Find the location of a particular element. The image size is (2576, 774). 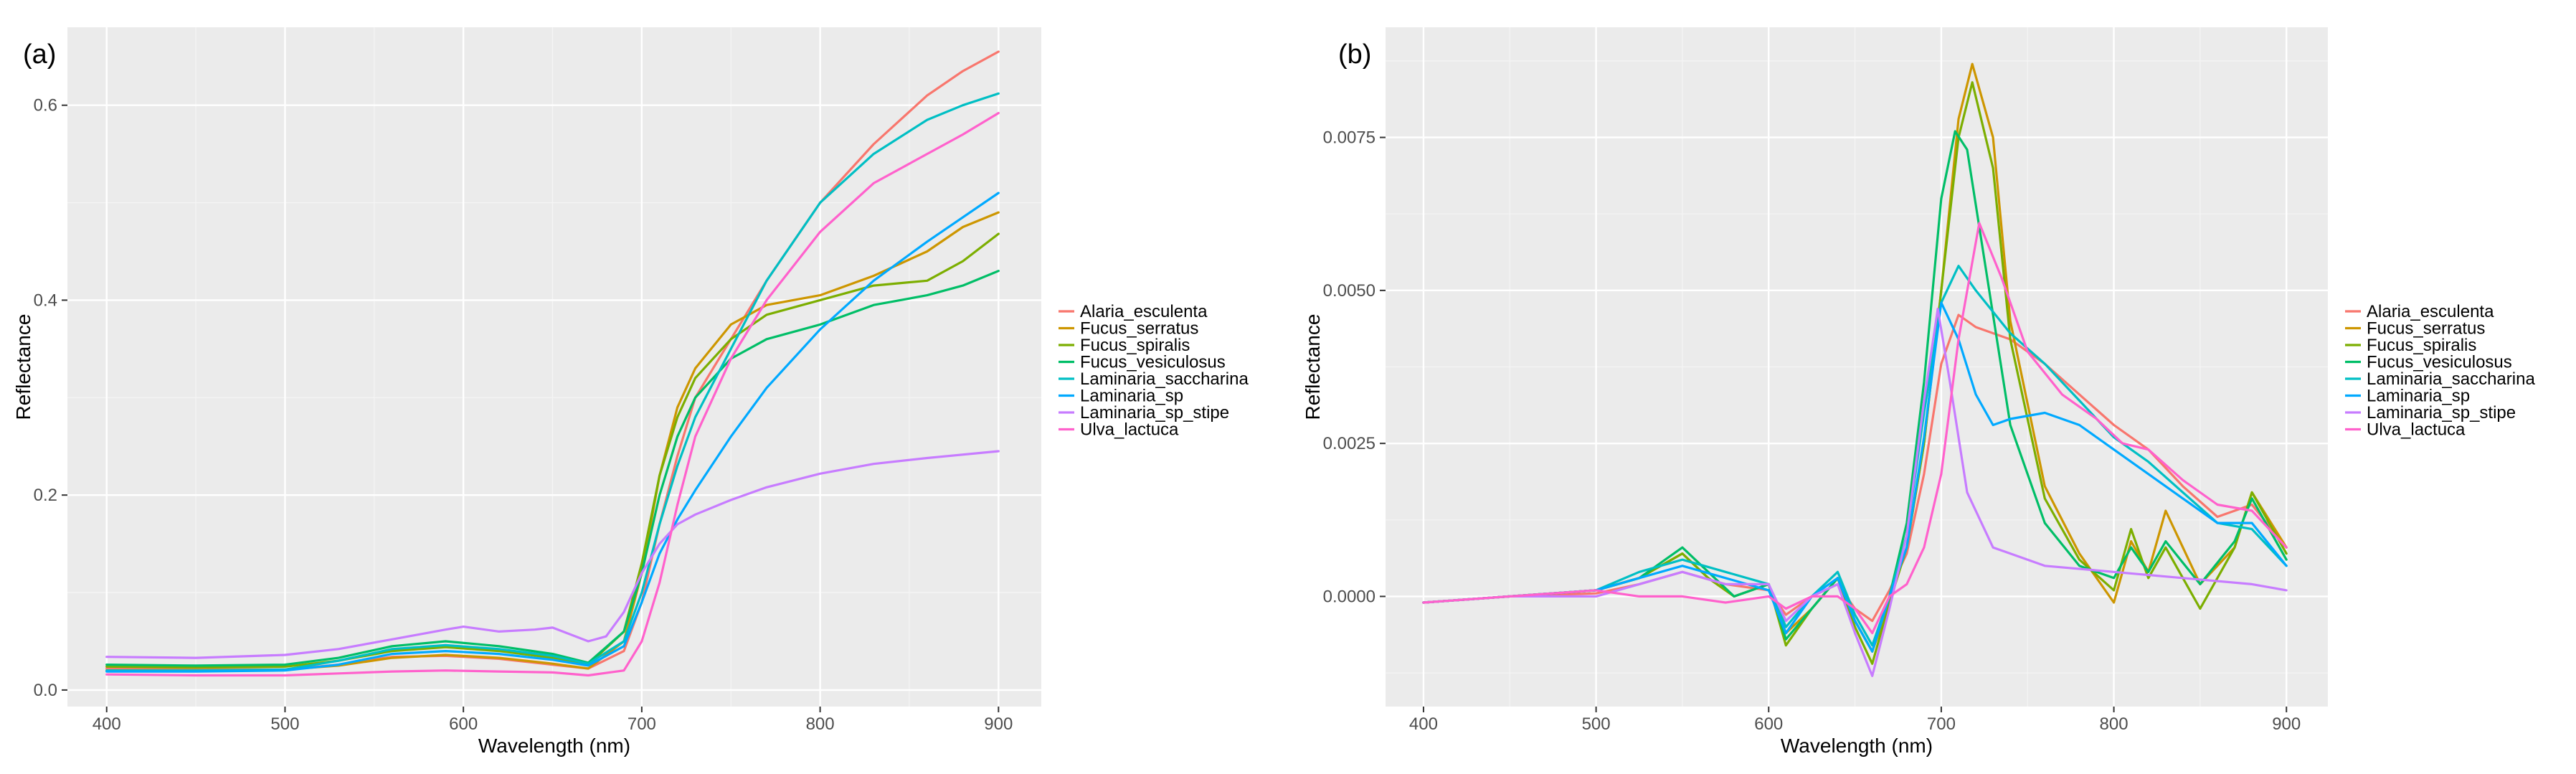

y-tick-label: 0.0050 is located at coordinates (1349, 291).